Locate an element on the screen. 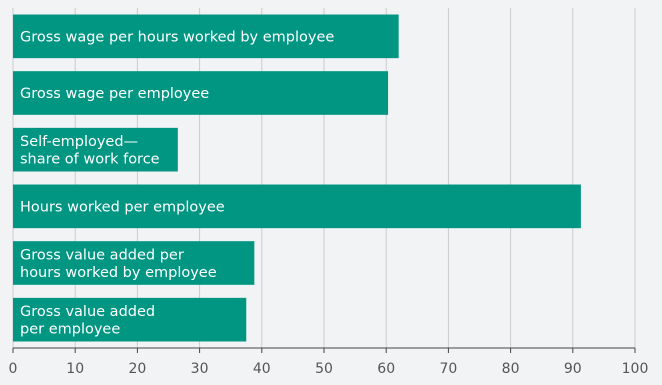  bar-label: Gross value added per employee is located at coordinates (87, 321).